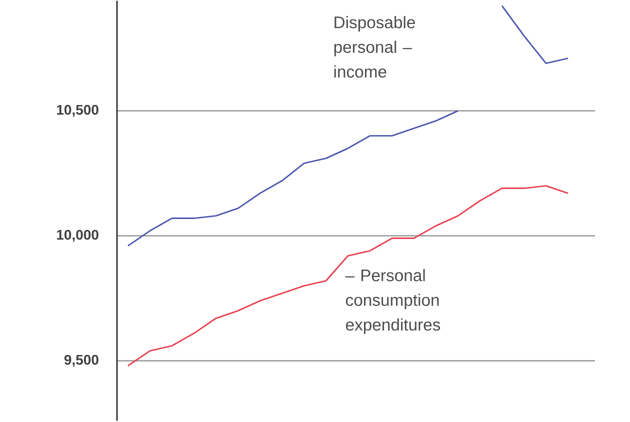 Image resolution: width=630 pixels, height=422 pixels. I want to click on y-tick-label: 10,000, so click(77, 236).